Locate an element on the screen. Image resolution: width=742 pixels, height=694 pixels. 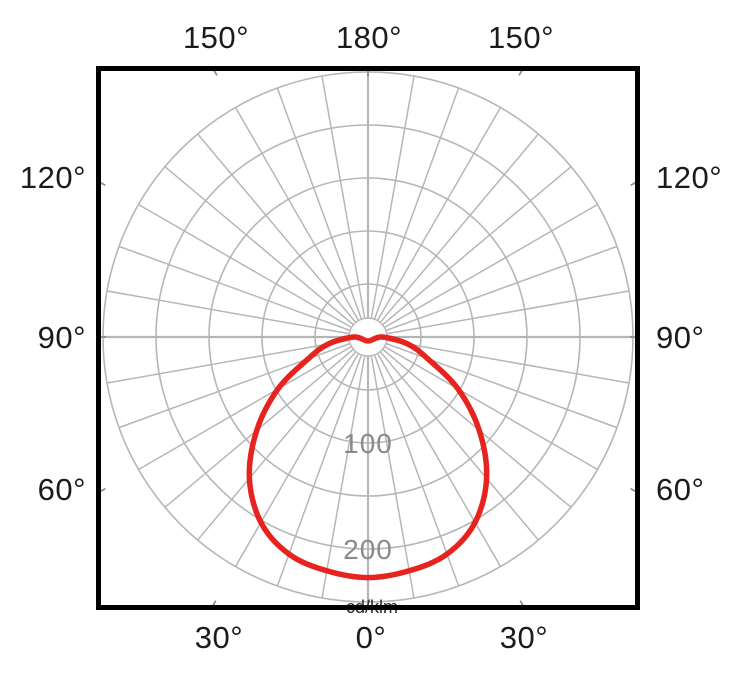
angle-label-bottom-0: 0° is located at coordinates (371, 637).